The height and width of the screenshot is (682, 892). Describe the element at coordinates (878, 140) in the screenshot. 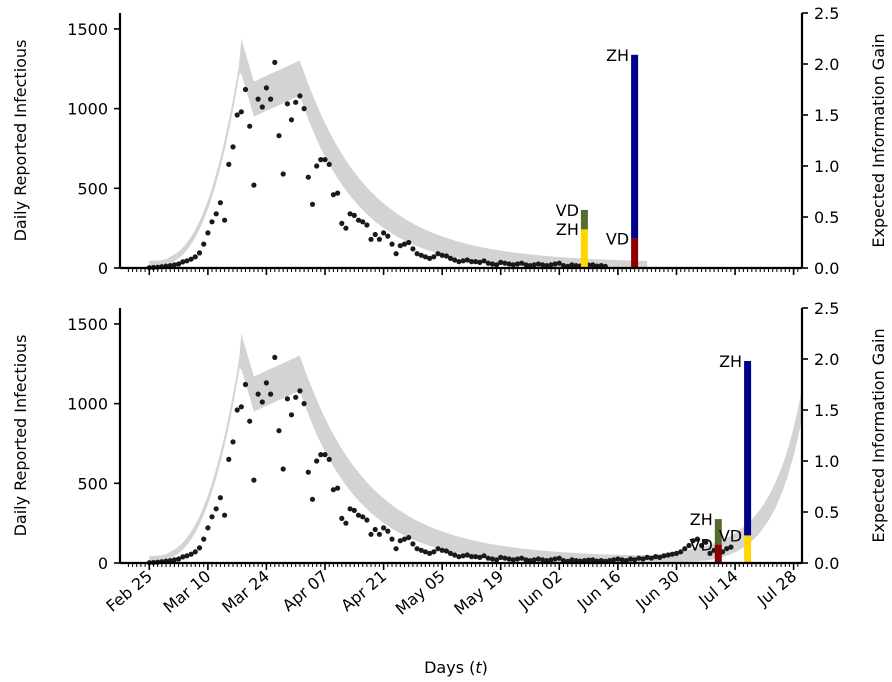

I see `right-y-axis-title: Expected Information Gain` at that location.